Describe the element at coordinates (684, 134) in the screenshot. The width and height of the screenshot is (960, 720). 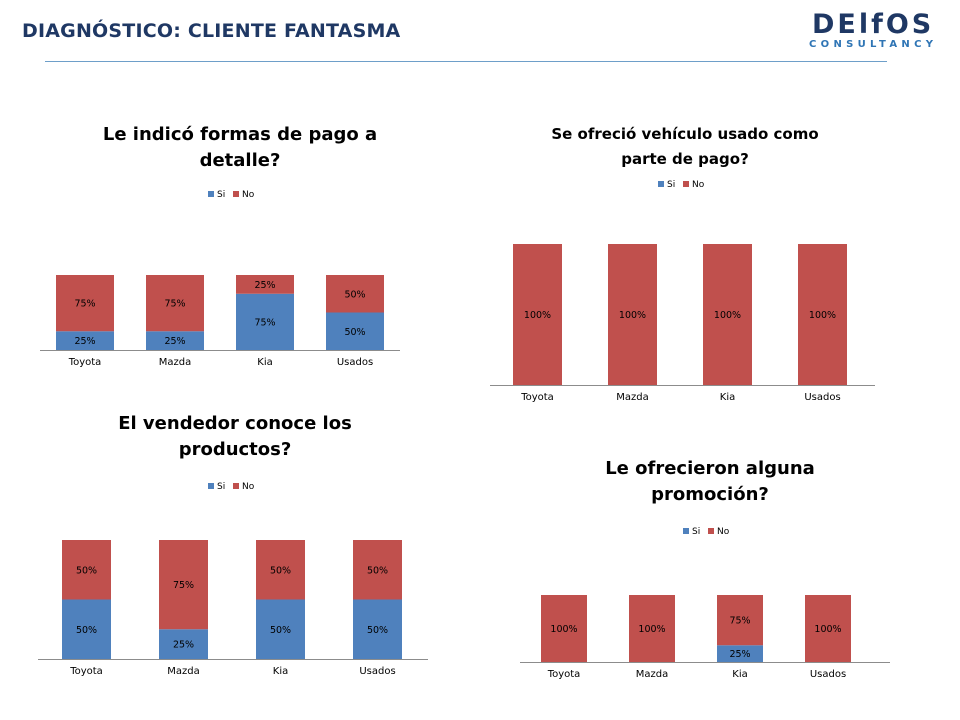
I see `chart-title-line: Se ofreció vehículo usado como` at that location.